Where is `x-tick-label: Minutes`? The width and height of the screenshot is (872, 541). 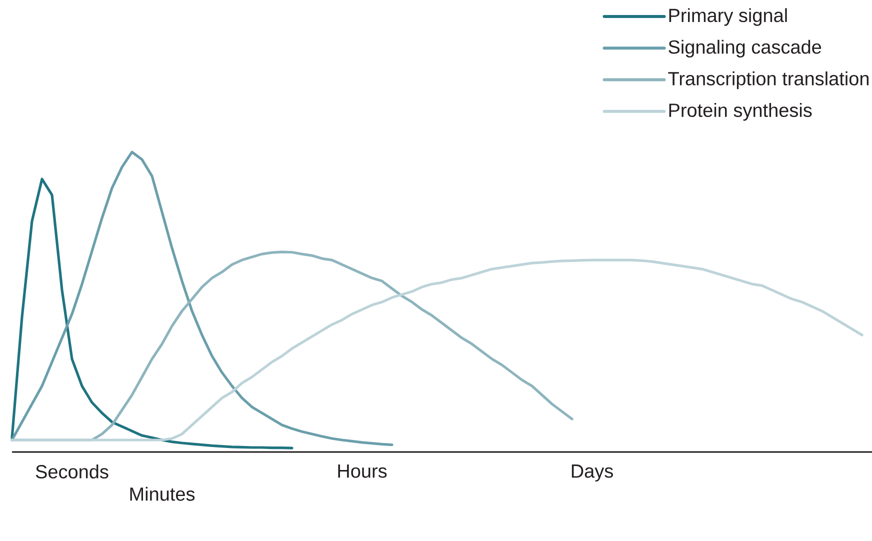 x-tick-label: Minutes is located at coordinates (162, 493).